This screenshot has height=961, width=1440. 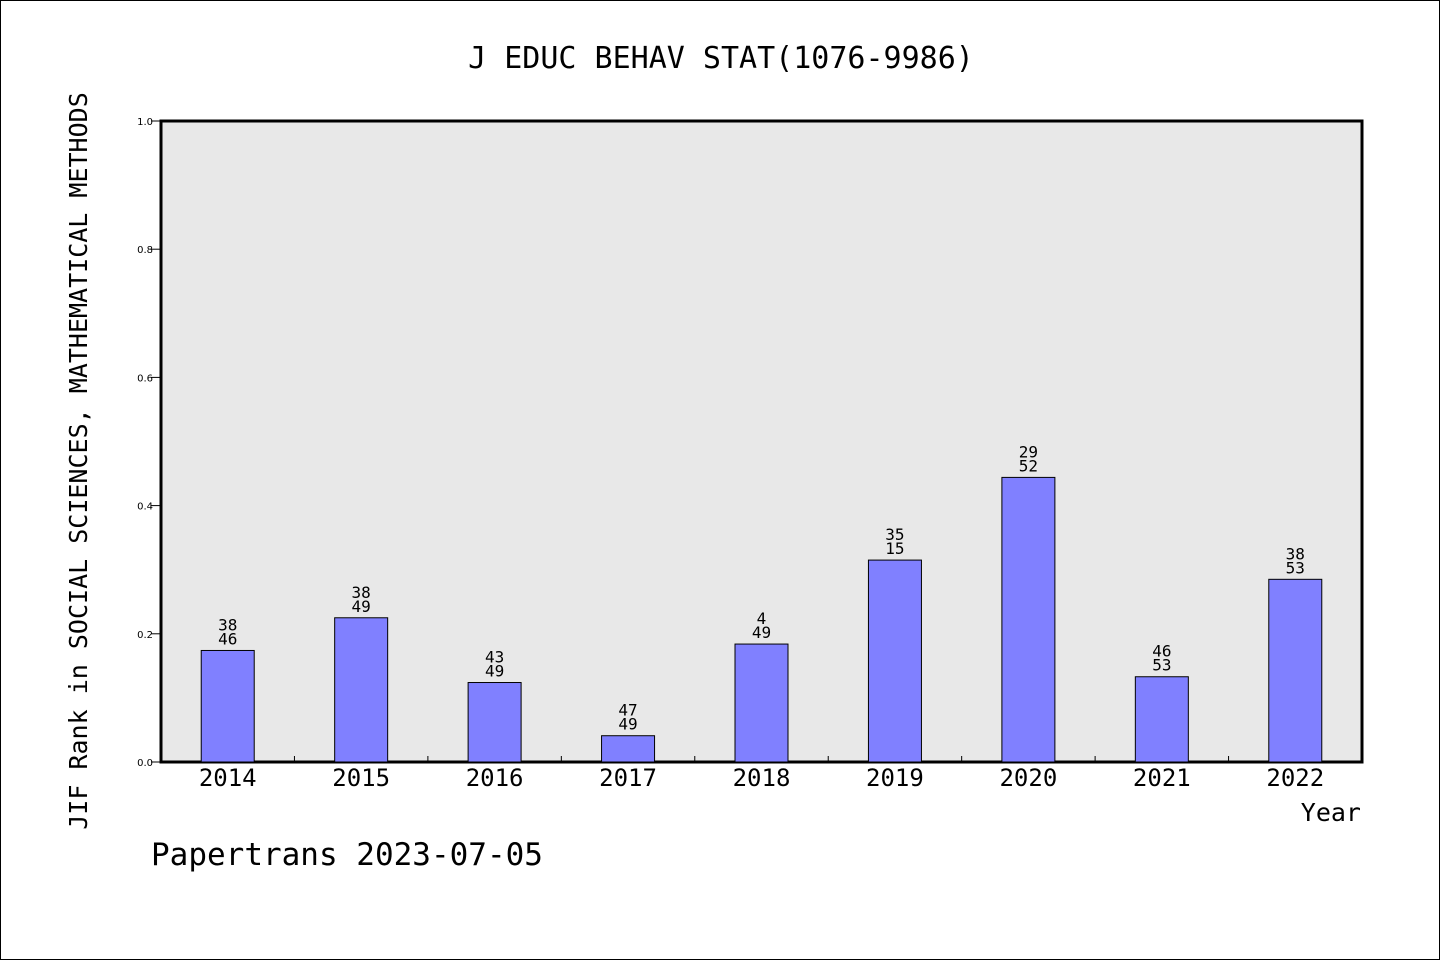 What do you see at coordinates (761, 703) in the screenshot?
I see `bar-2018` at bounding box center [761, 703].